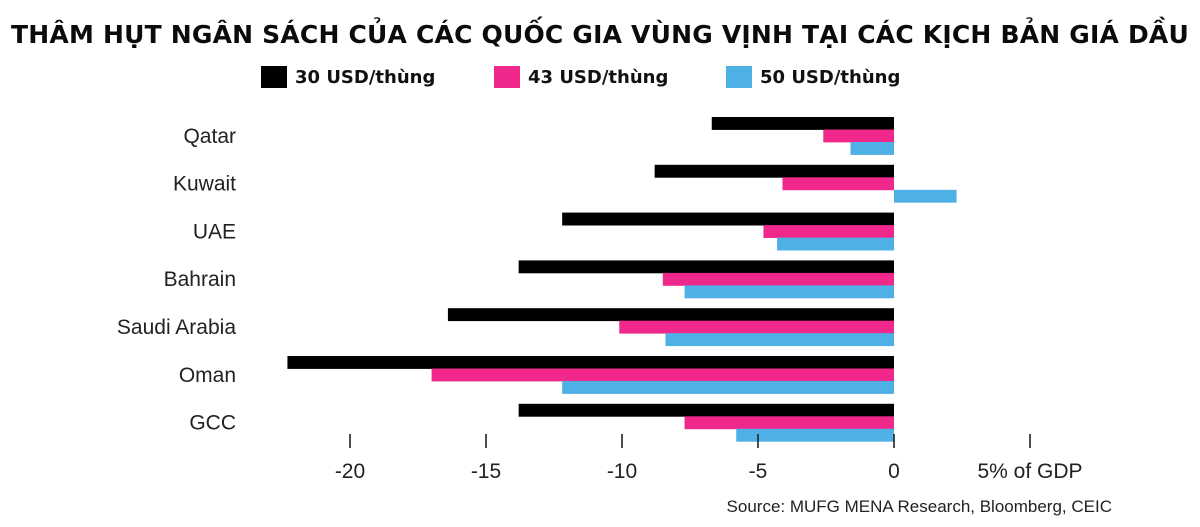 The image size is (1200, 527). I want to click on category-label-bahrain: Bahrain, so click(200, 279).